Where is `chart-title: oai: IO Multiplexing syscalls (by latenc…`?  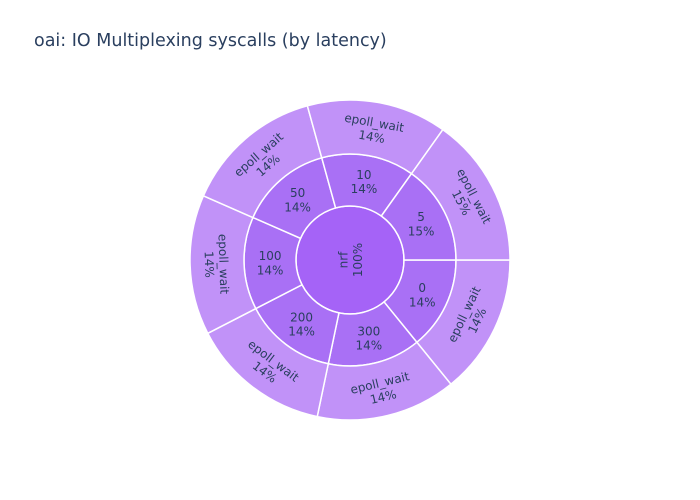 chart-title: oai: IO Multiplexing syscalls (by latenc… is located at coordinates (210, 41).